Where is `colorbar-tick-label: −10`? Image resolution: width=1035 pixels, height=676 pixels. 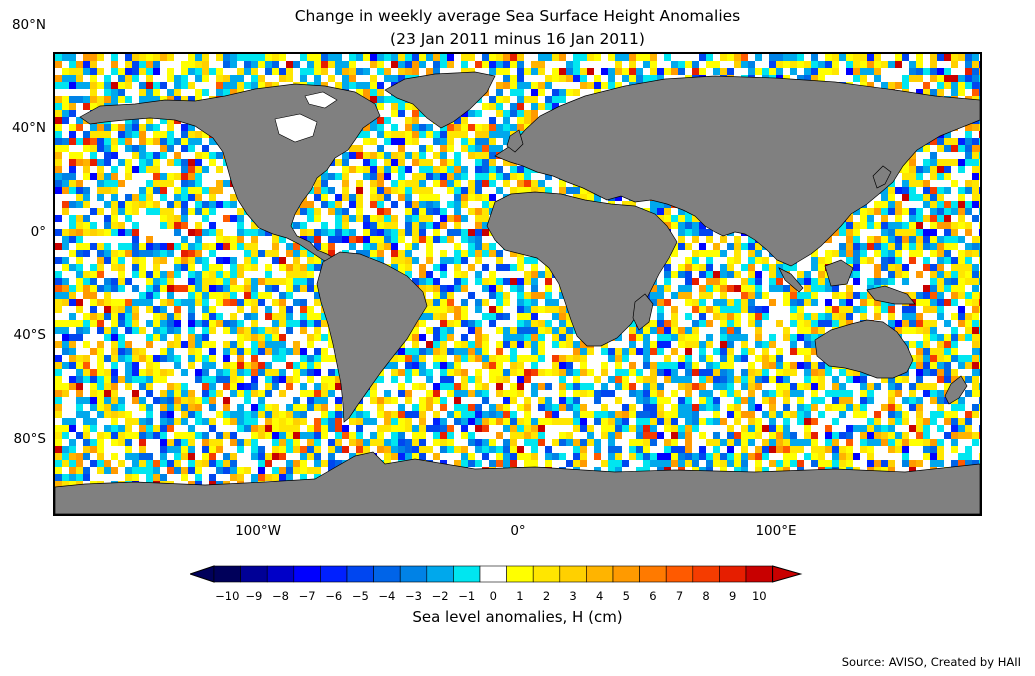
colorbar-tick-label: −10 is located at coordinates (227, 596).